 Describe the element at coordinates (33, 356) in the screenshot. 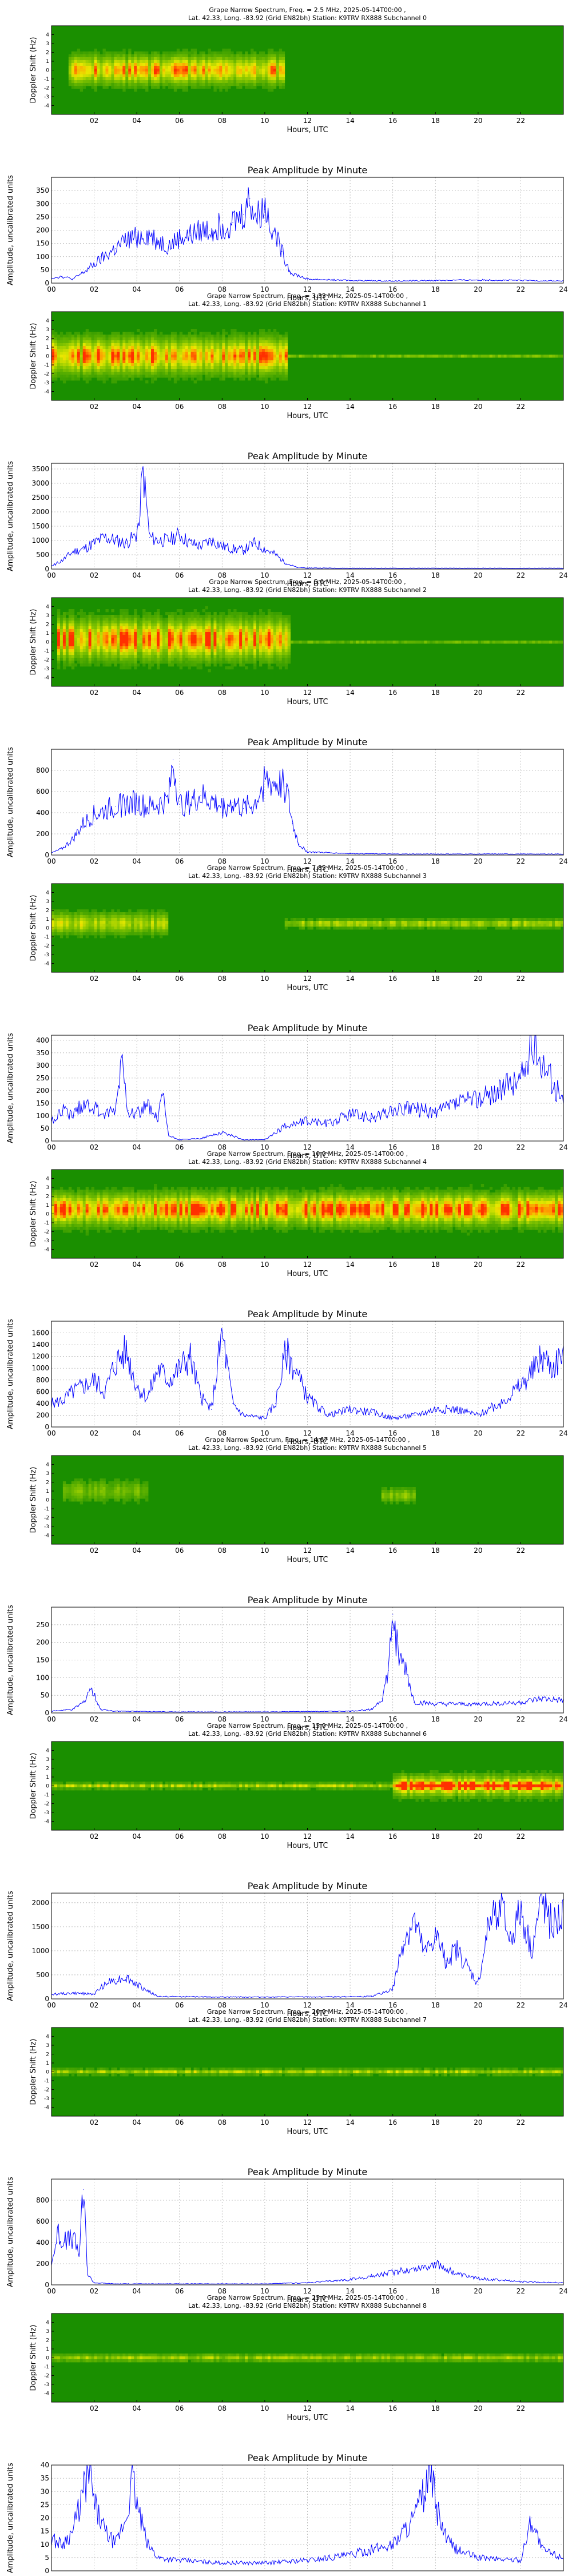

I see `spectrogram-ylabel: Doppler Shift (Hz)` at that location.